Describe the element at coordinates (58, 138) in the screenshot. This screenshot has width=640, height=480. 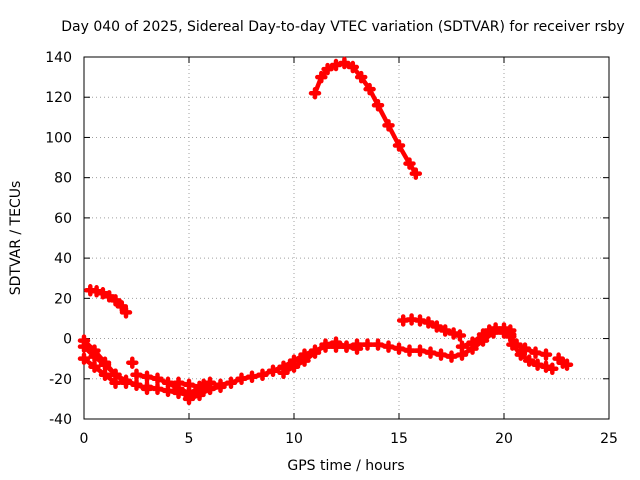
I see `y-tick-label: 100` at that location.